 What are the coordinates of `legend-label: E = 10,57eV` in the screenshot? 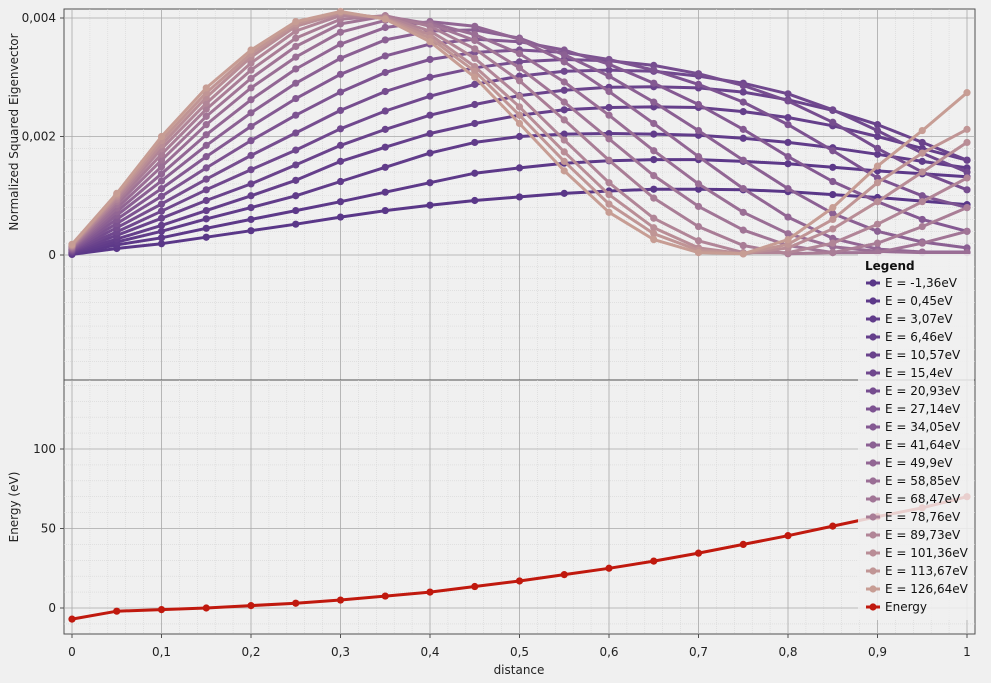 It's located at (923, 355).